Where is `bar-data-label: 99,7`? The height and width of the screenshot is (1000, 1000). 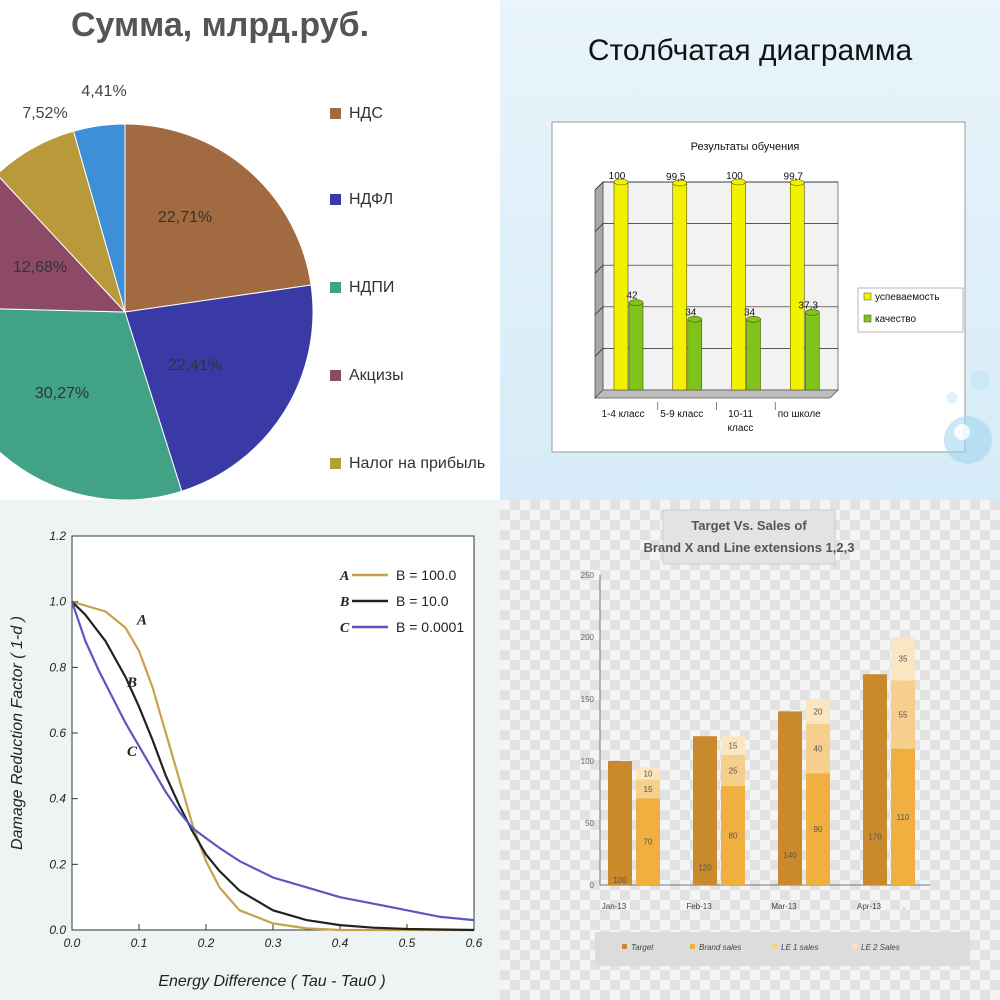
bar-data-label: 99,7 is located at coordinates (794, 177).